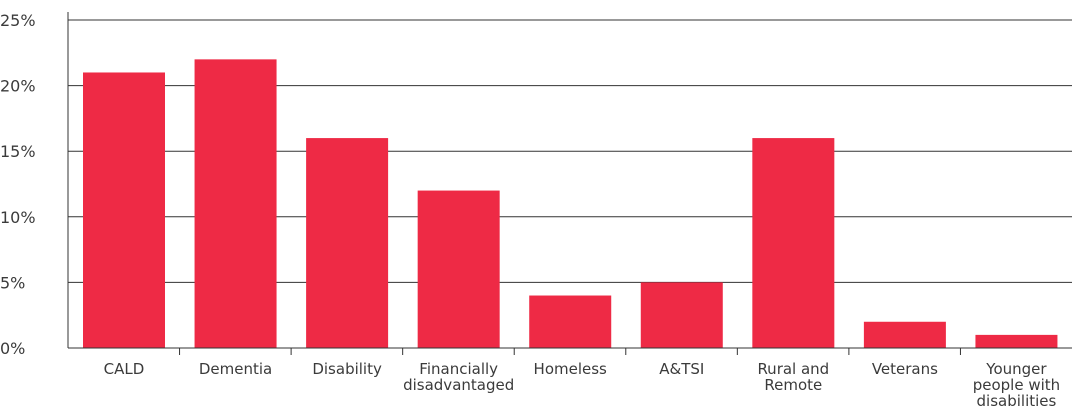 This screenshot has height=419, width=1072. Describe the element at coordinates (18, 217) in the screenshot. I see `y-tick-label: 10%` at that location.